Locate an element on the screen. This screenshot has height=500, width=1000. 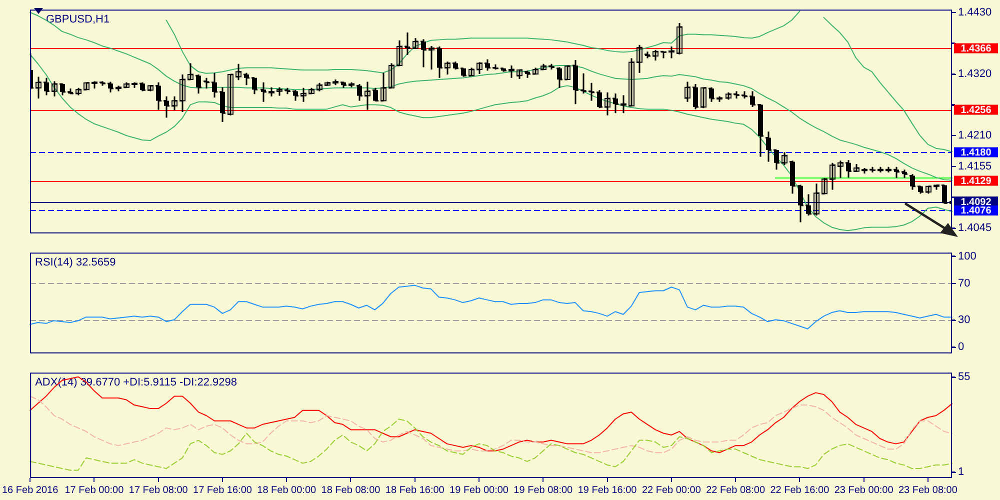
ref-line-label: 1.4256 is located at coordinates (976, 110).